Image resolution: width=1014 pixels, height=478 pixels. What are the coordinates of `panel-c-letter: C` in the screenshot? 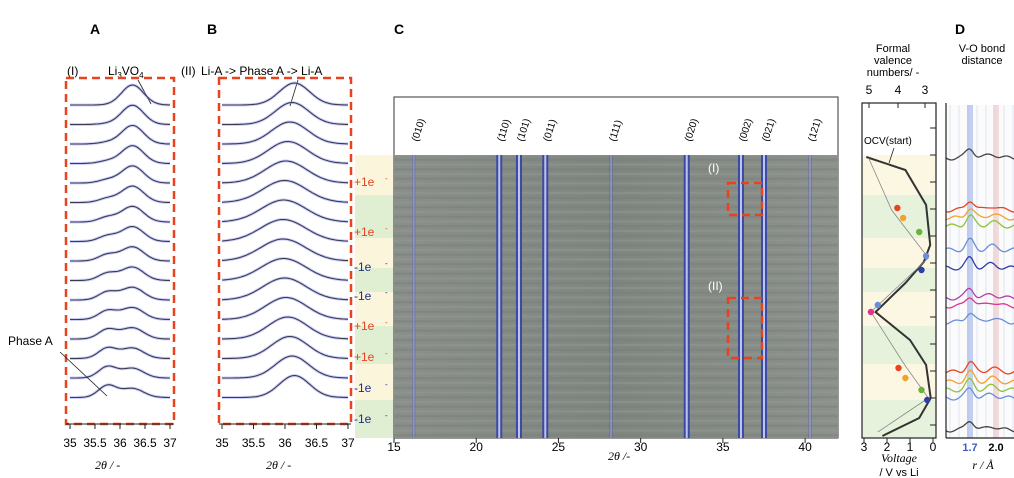 It's located at (399, 29).